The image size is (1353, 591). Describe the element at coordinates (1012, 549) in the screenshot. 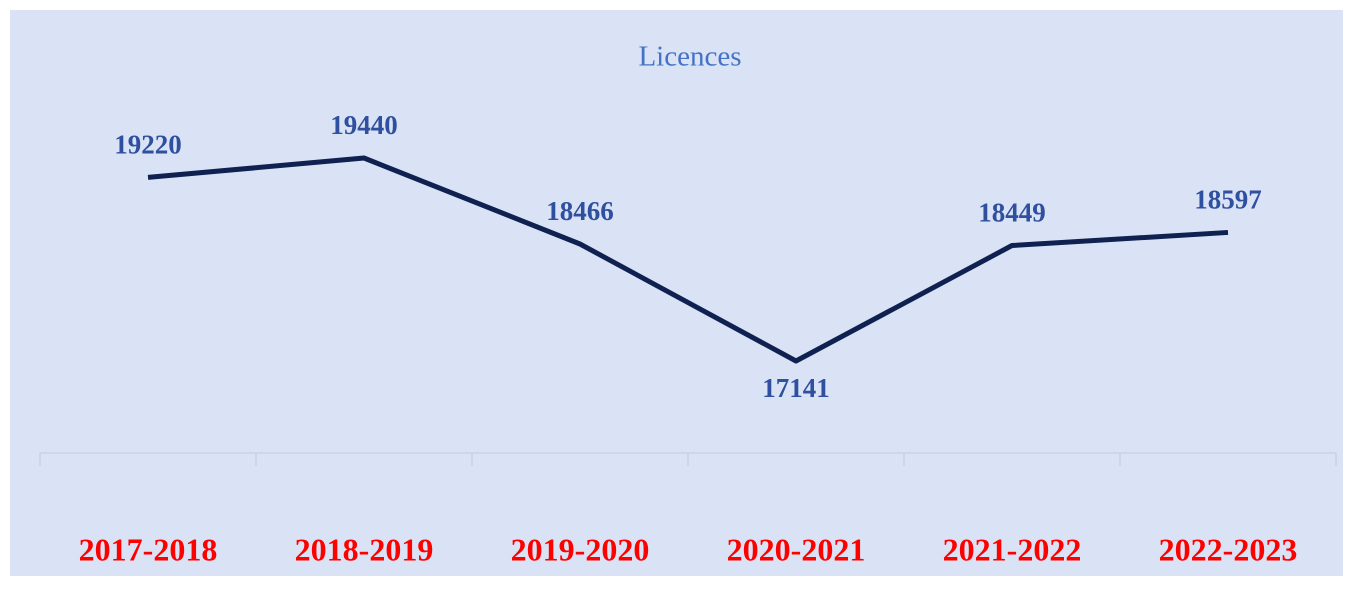

I see `x-tick-label: 2021-2022` at that location.